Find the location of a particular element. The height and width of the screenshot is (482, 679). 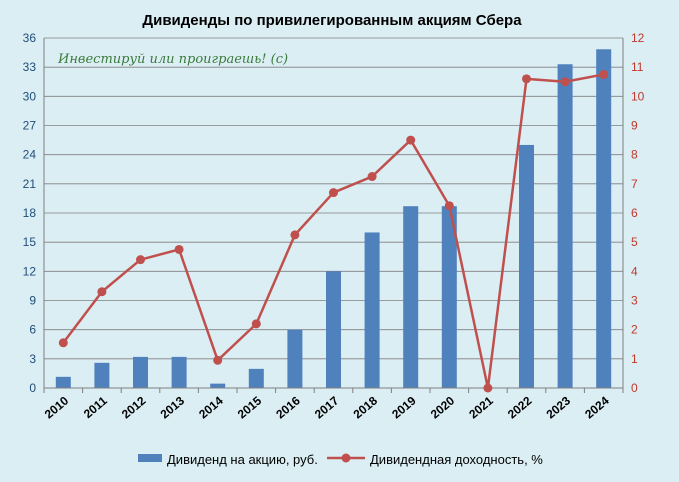

x-tick-label: 2014 is located at coordinates (211, 407).